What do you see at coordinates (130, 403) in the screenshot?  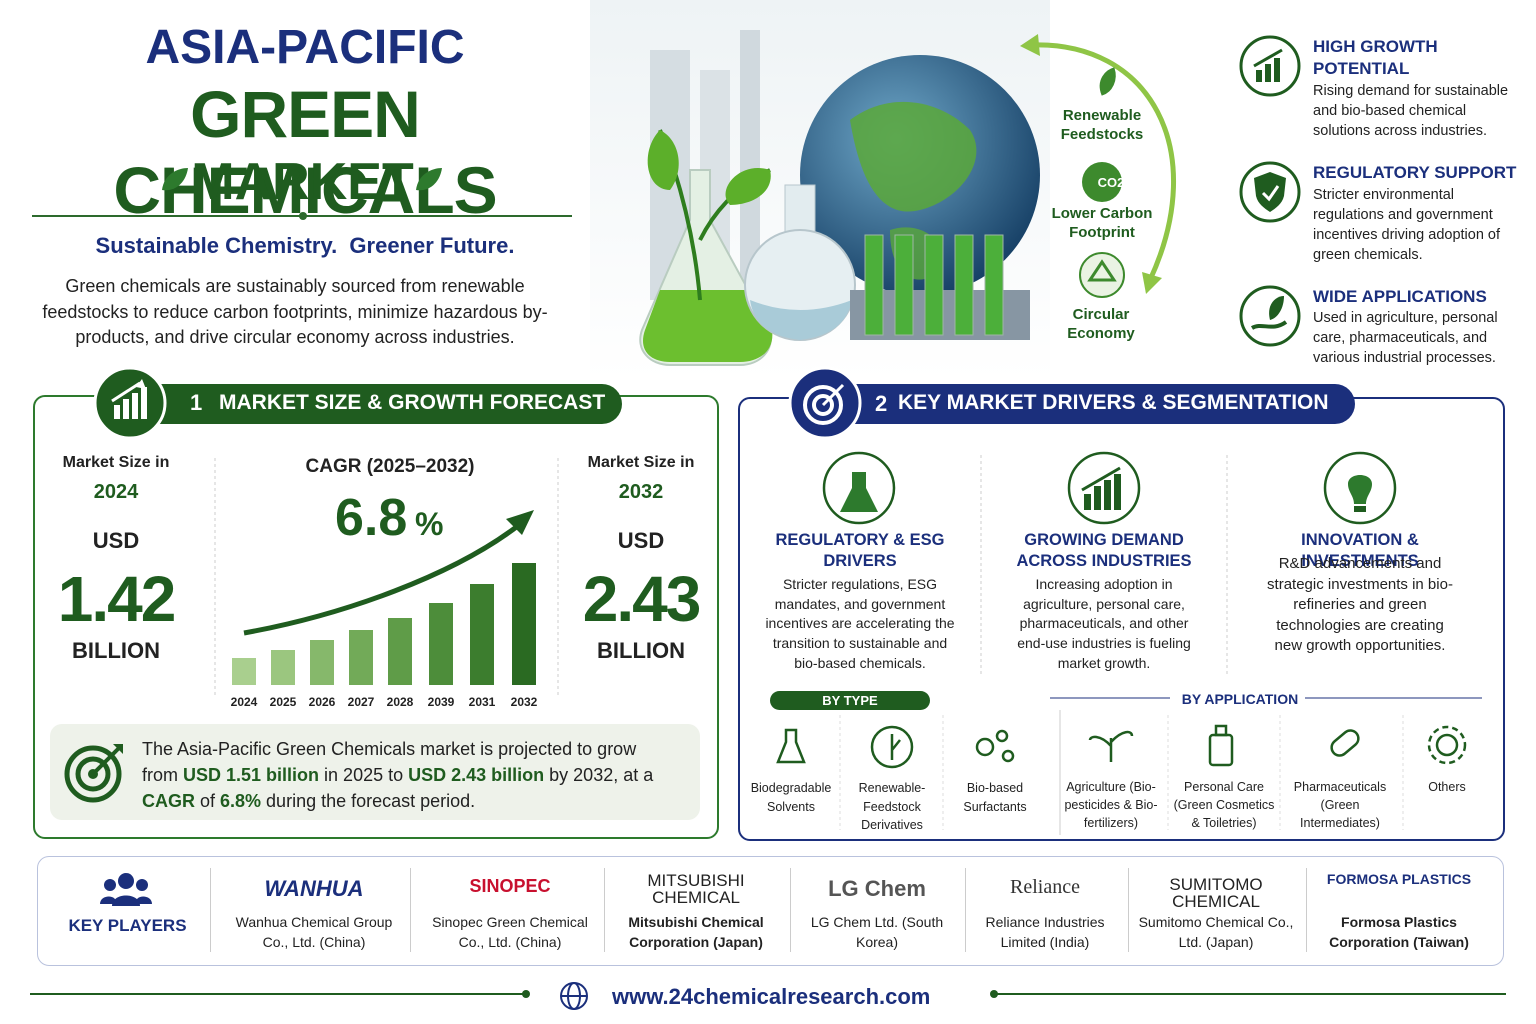 I see `section1-icon` at bounding box center [130, 403].